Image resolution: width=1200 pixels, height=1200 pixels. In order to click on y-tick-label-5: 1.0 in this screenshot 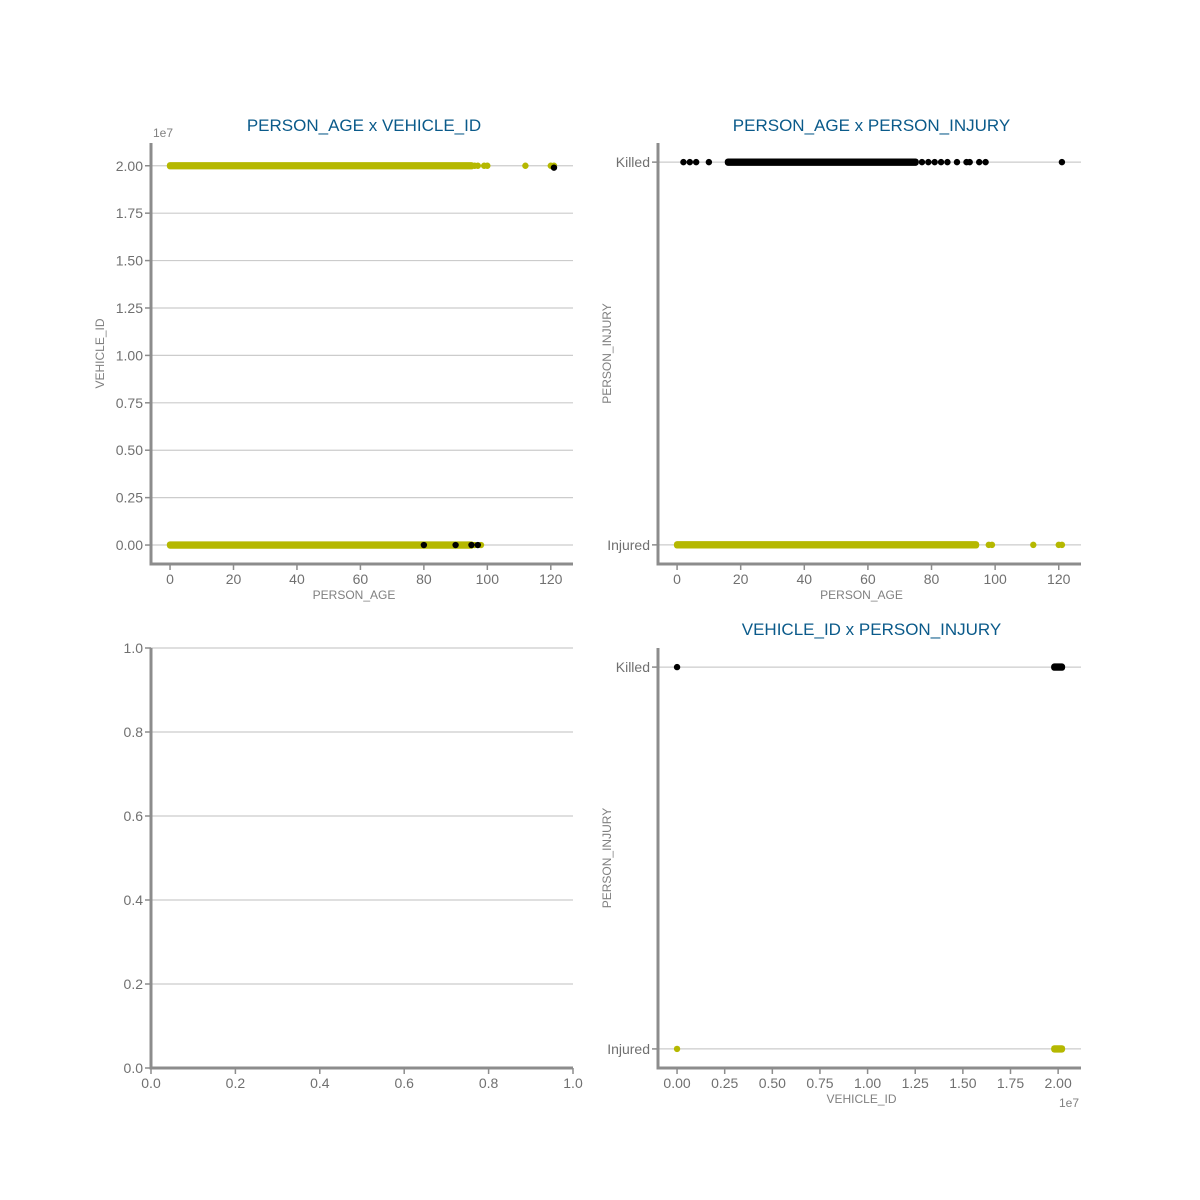, I will do `click(134, 648)`.